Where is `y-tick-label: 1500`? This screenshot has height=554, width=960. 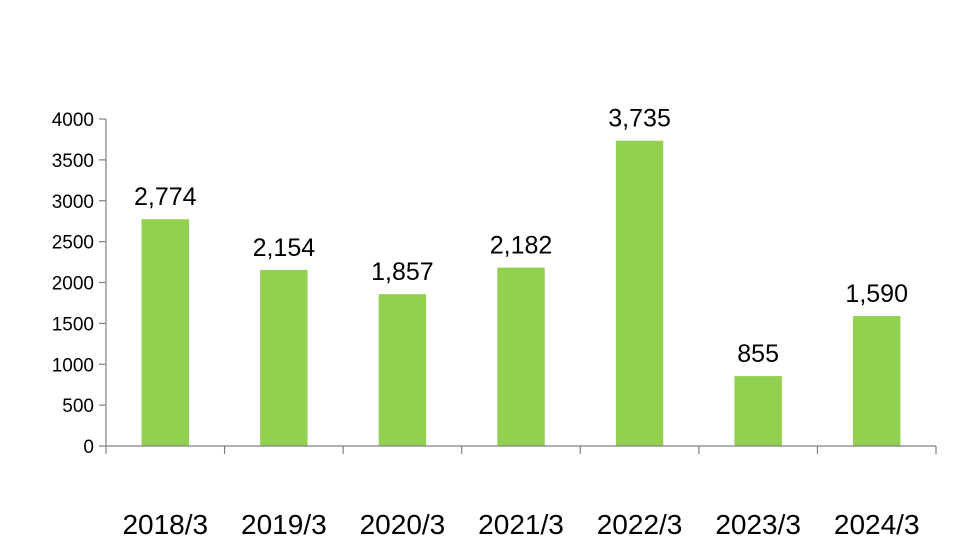 y-tick-label: 1500 is located at coordinates (73, 324).